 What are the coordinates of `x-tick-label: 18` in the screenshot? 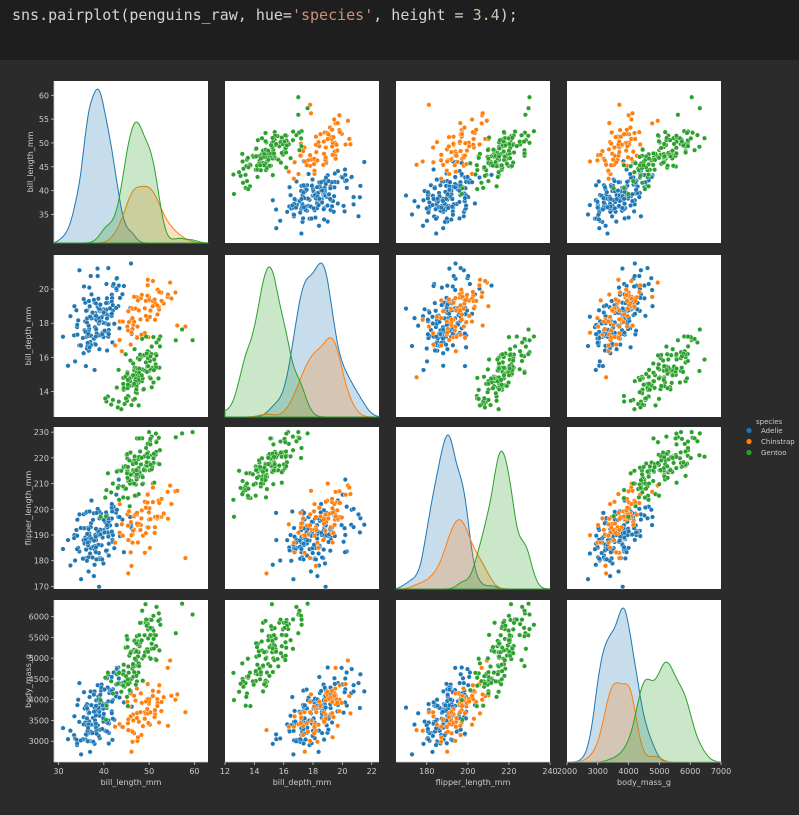 It's located at (313, 771).